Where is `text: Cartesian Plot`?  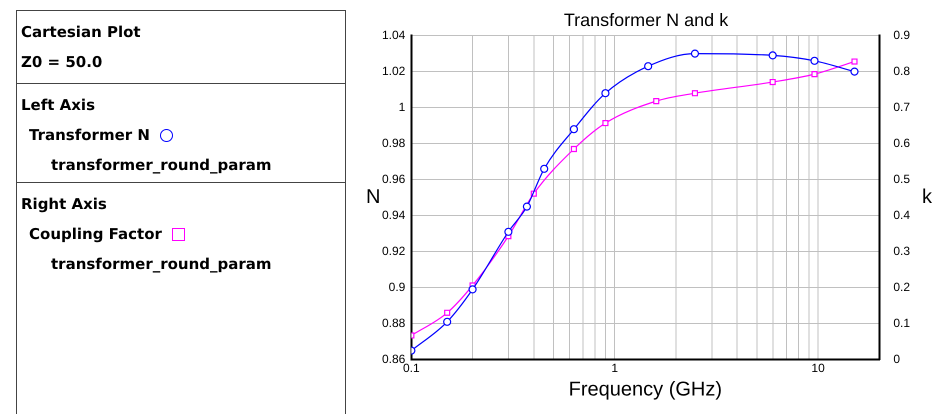 text: Cartesian Plot is located at coordinates (81, 32).